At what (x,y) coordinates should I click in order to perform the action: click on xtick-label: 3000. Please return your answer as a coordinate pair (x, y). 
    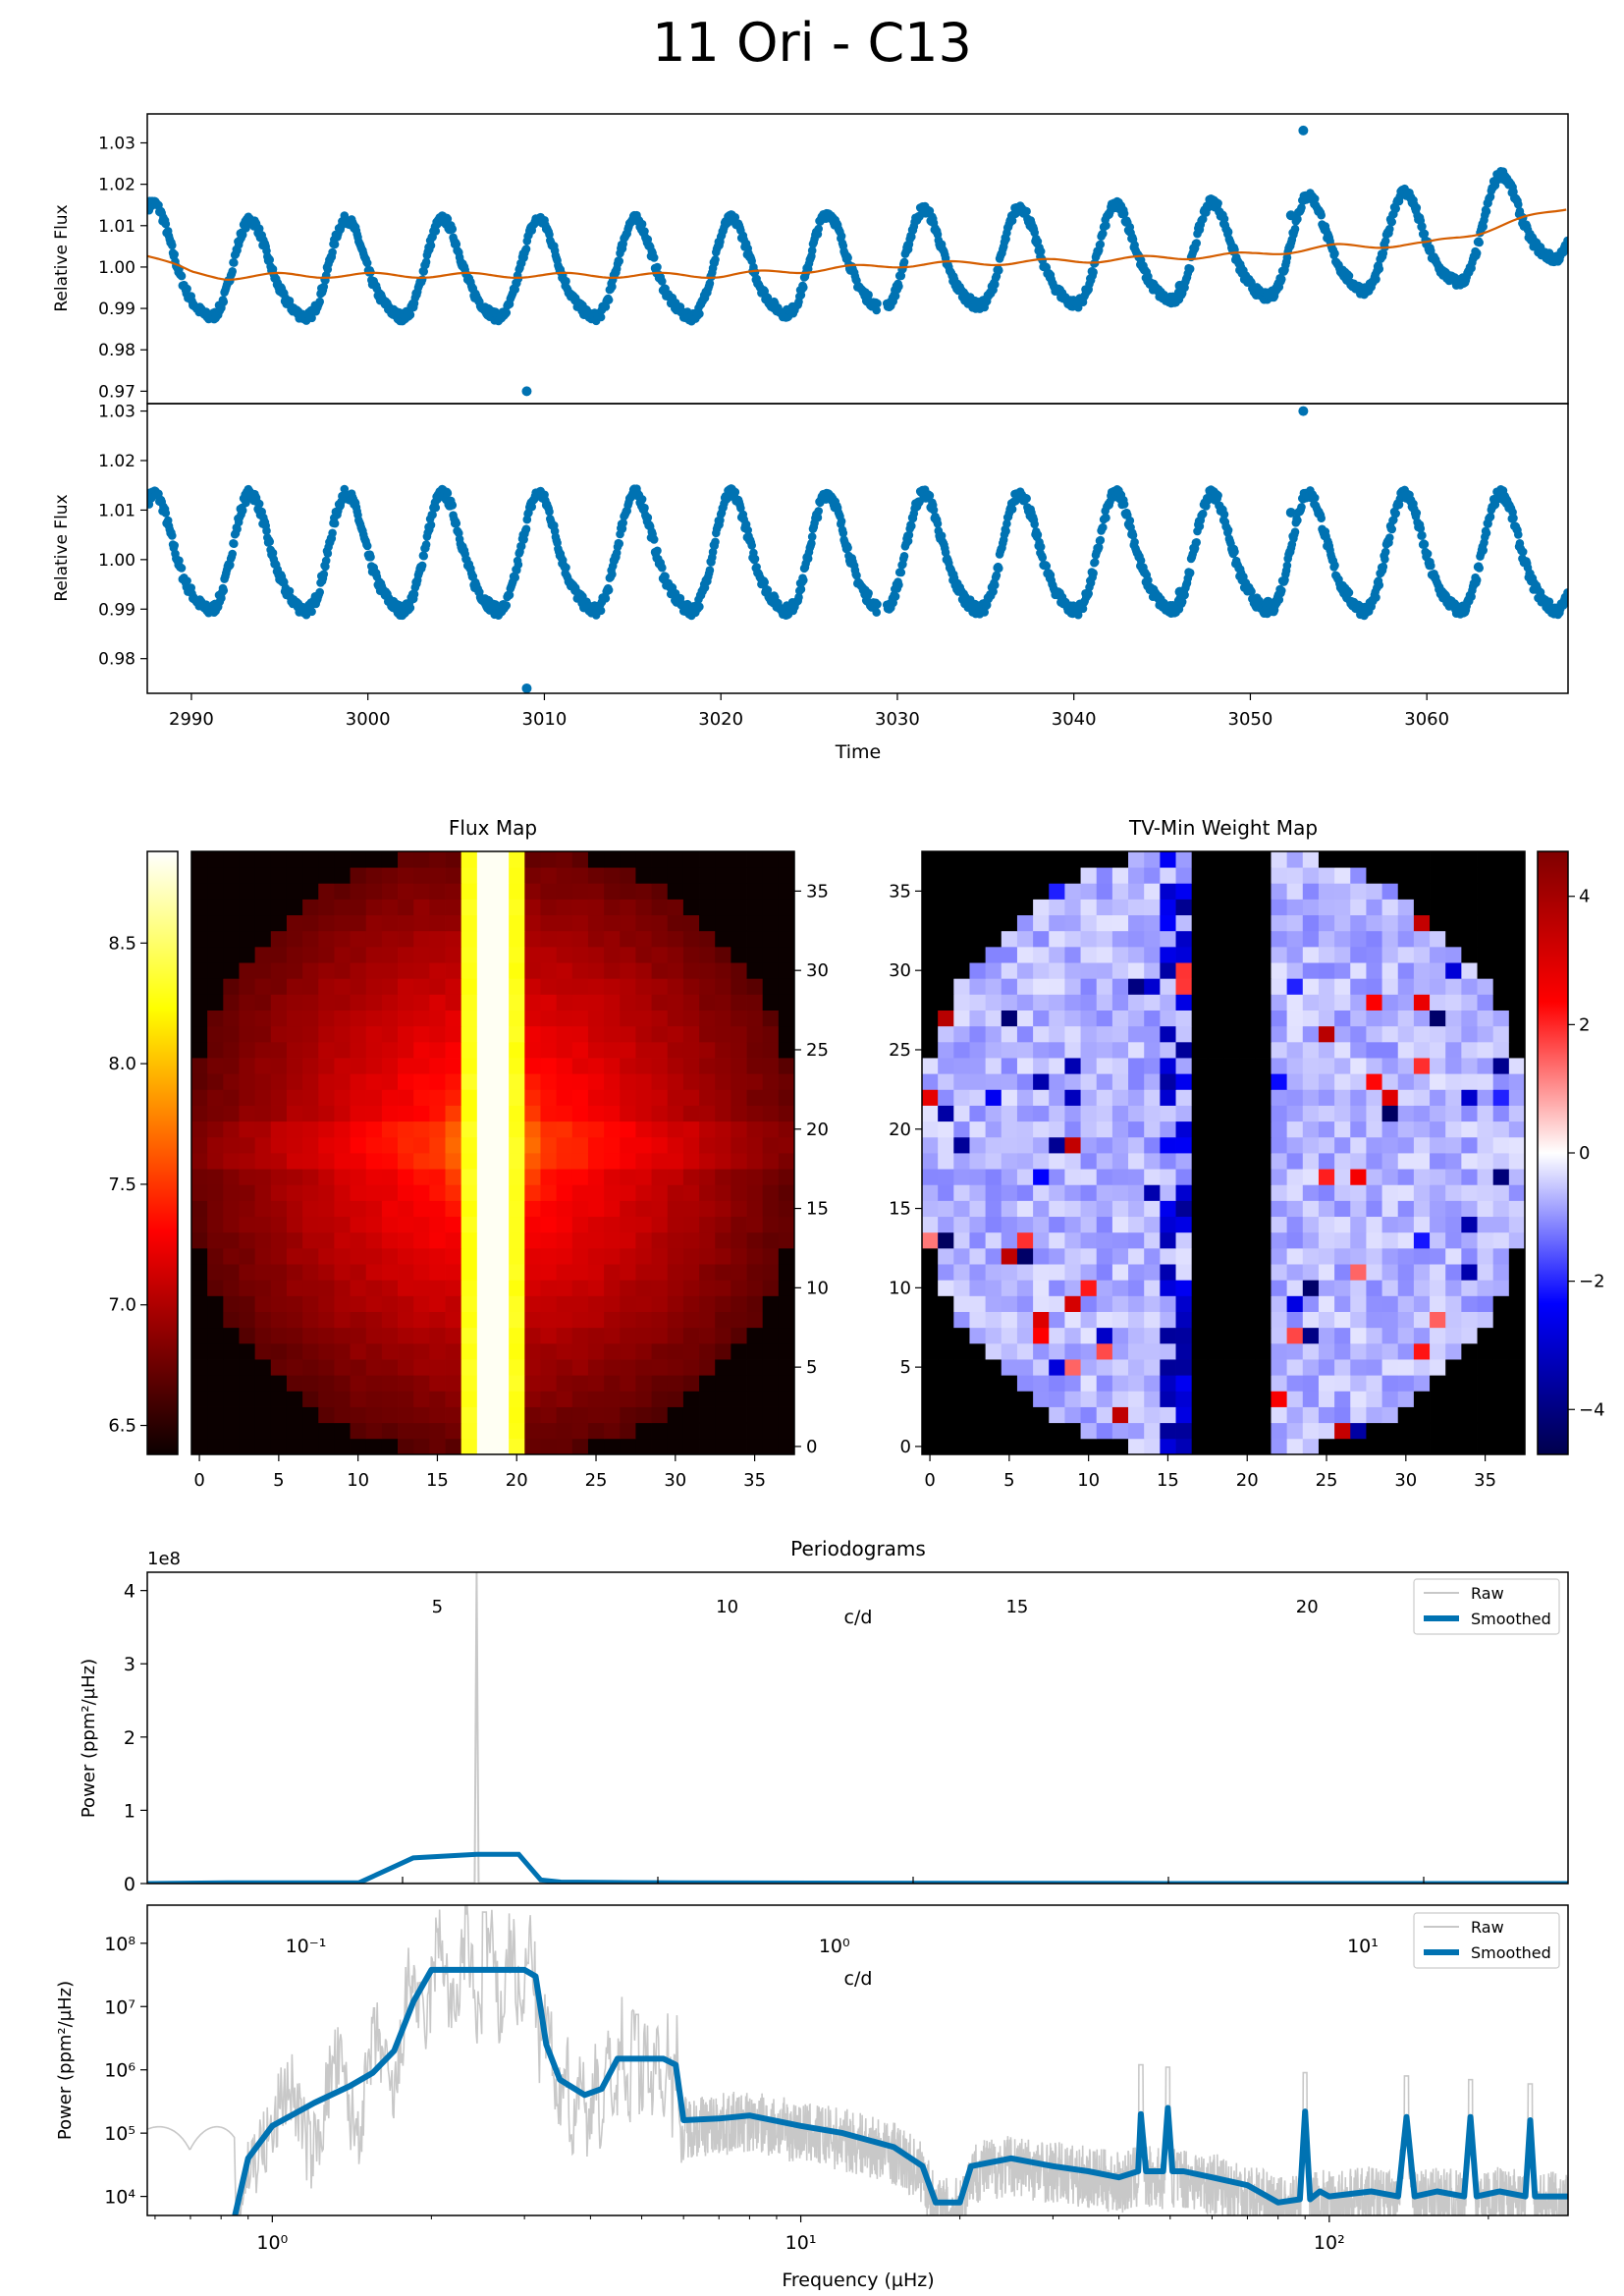
    Looking at the image, I should click on (368, 719).